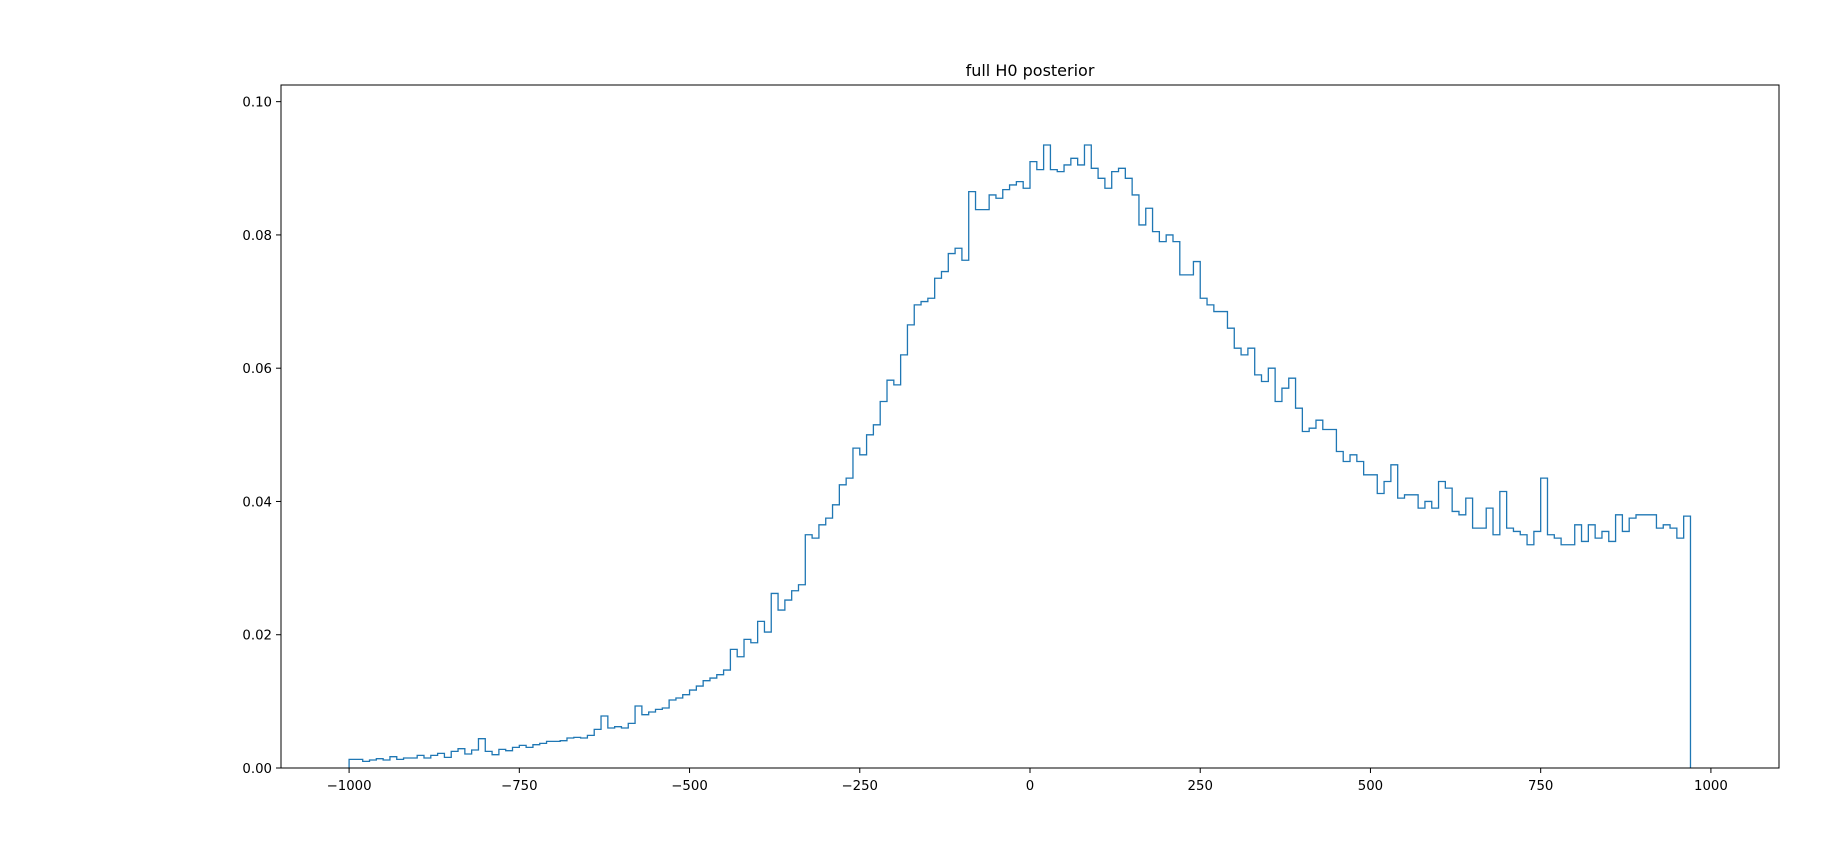 Image resolution: width=1848 pixels, height=846 pixels. I want to click on y-tick-label: 0.02, so click(257, 636).